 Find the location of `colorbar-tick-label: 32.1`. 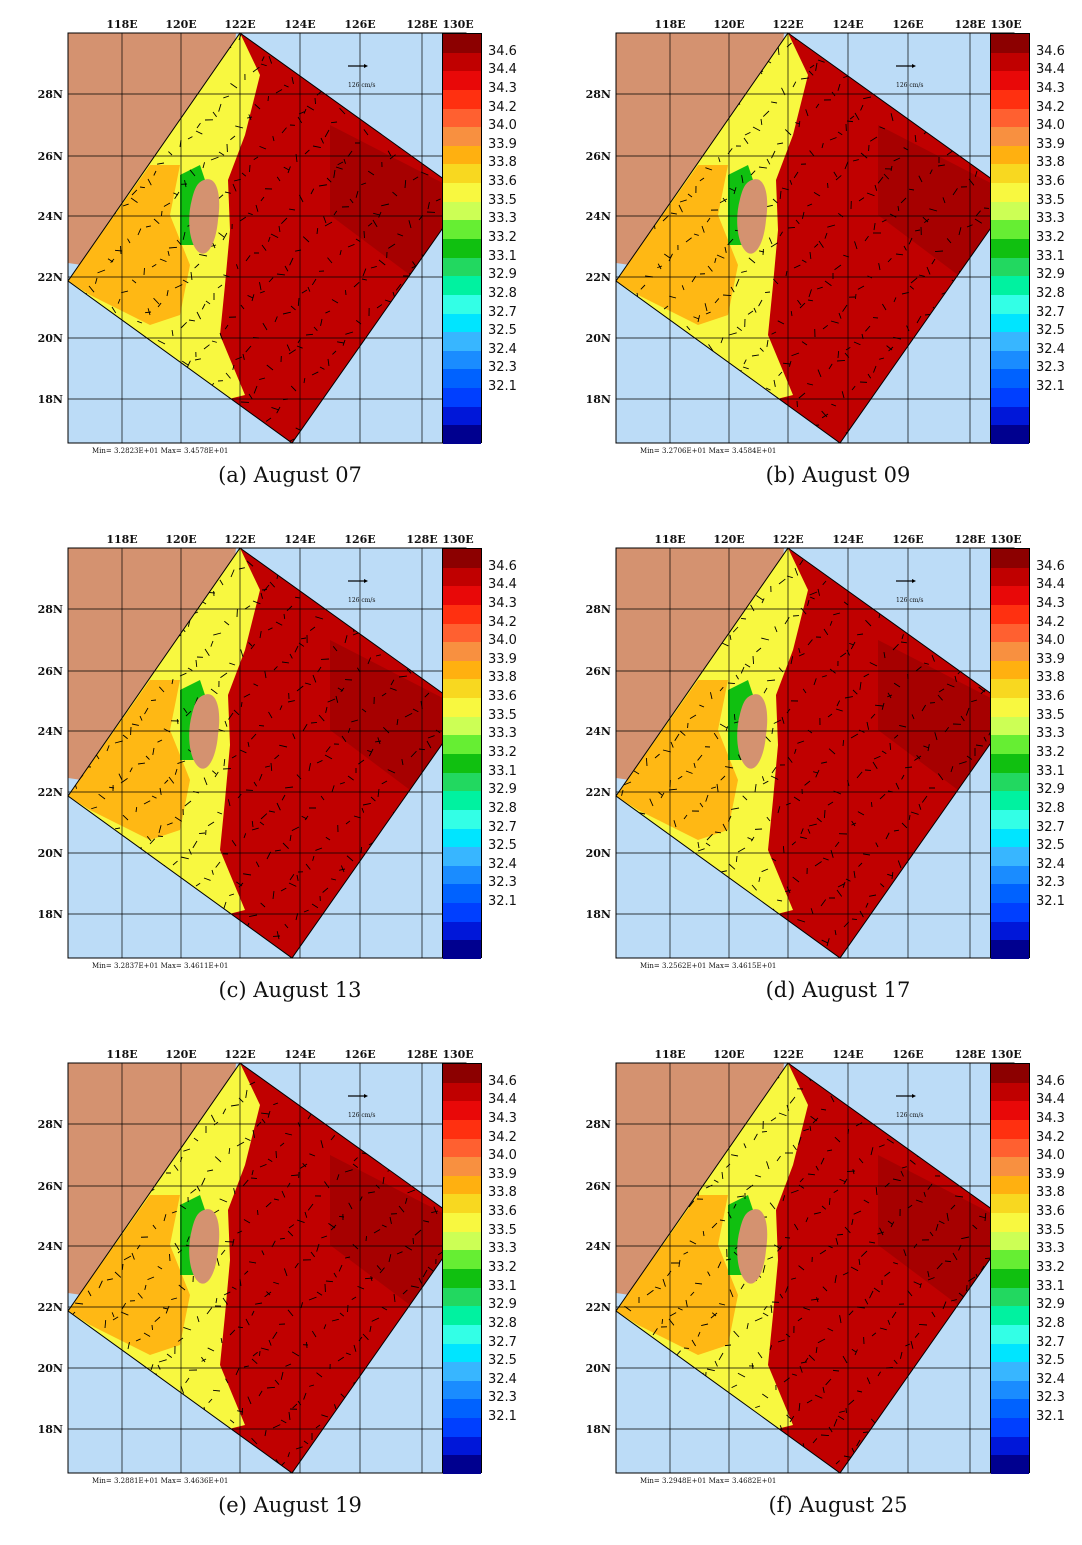

colorbar-tick-label: 32.1 is located at coordinates (1050, 387).